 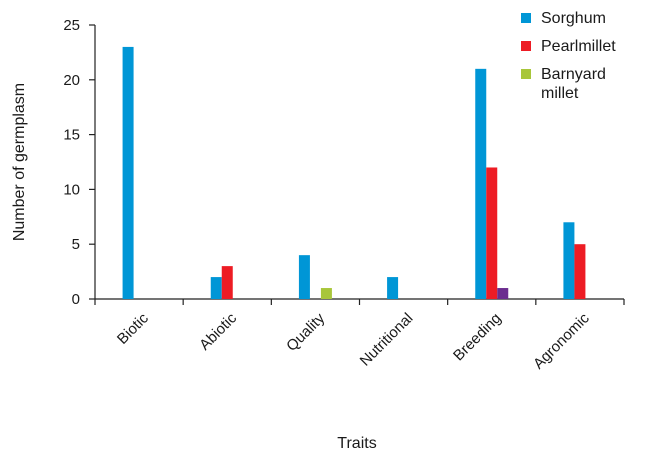 What do you see at coordinates (79, 162) in the screenshot?
I see `y-axis: 0 5 10 15 20 25` at bounding box center [79, 162].